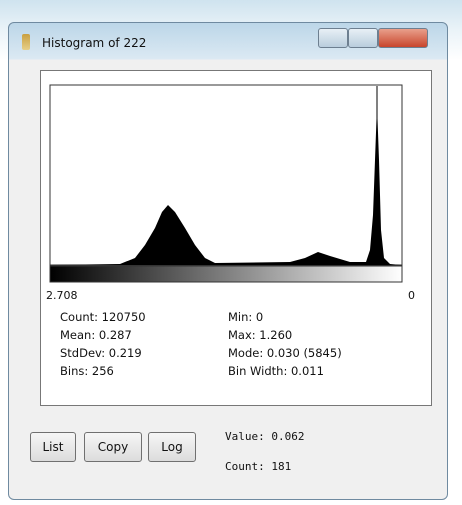 The width and height of the screenshot is (462, 505). I want to click on value-readout: Value: 0.062, so click(265, 436).